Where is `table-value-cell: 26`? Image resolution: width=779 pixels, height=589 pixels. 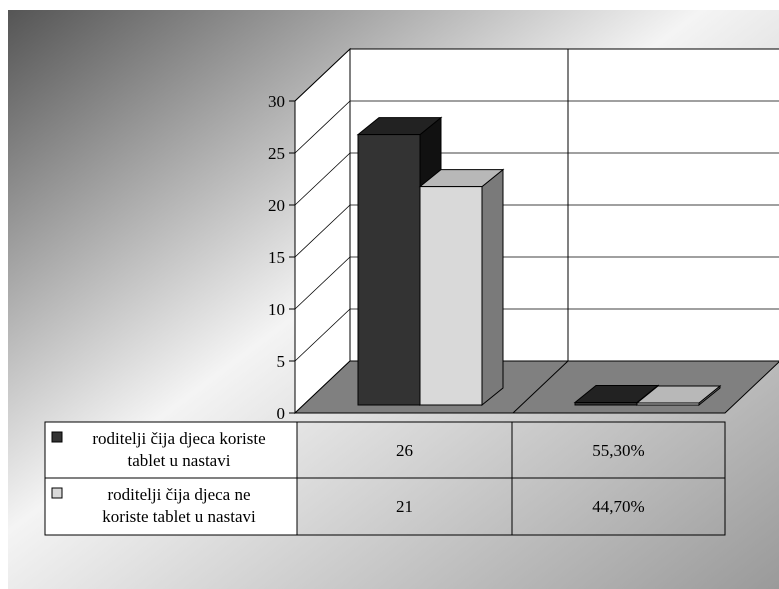
table-value-cell: 26 is located at coordinates (404, 450).